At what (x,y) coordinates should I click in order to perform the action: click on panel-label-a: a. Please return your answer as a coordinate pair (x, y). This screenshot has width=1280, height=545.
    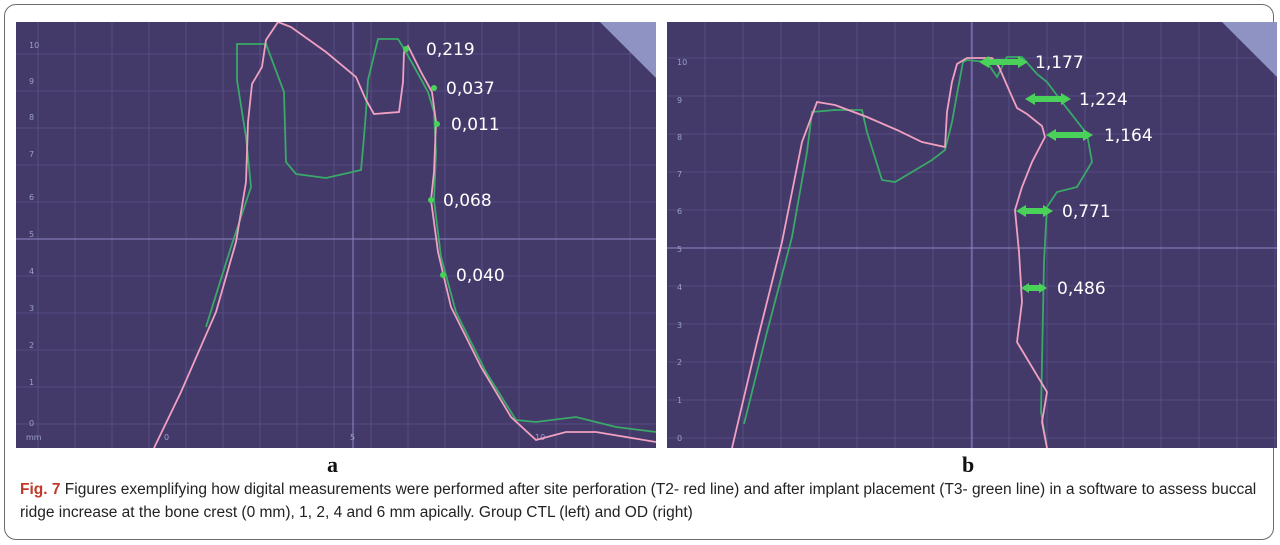
    Looking at the image, I should click on (332, 465).